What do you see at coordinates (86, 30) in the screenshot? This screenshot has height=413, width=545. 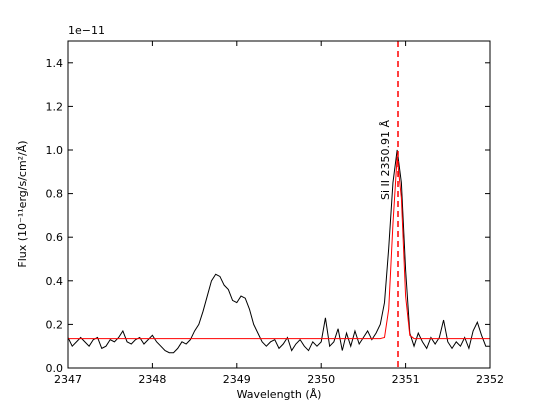 I see `offset-text: 1e−11` at bounding box center [86, 30].